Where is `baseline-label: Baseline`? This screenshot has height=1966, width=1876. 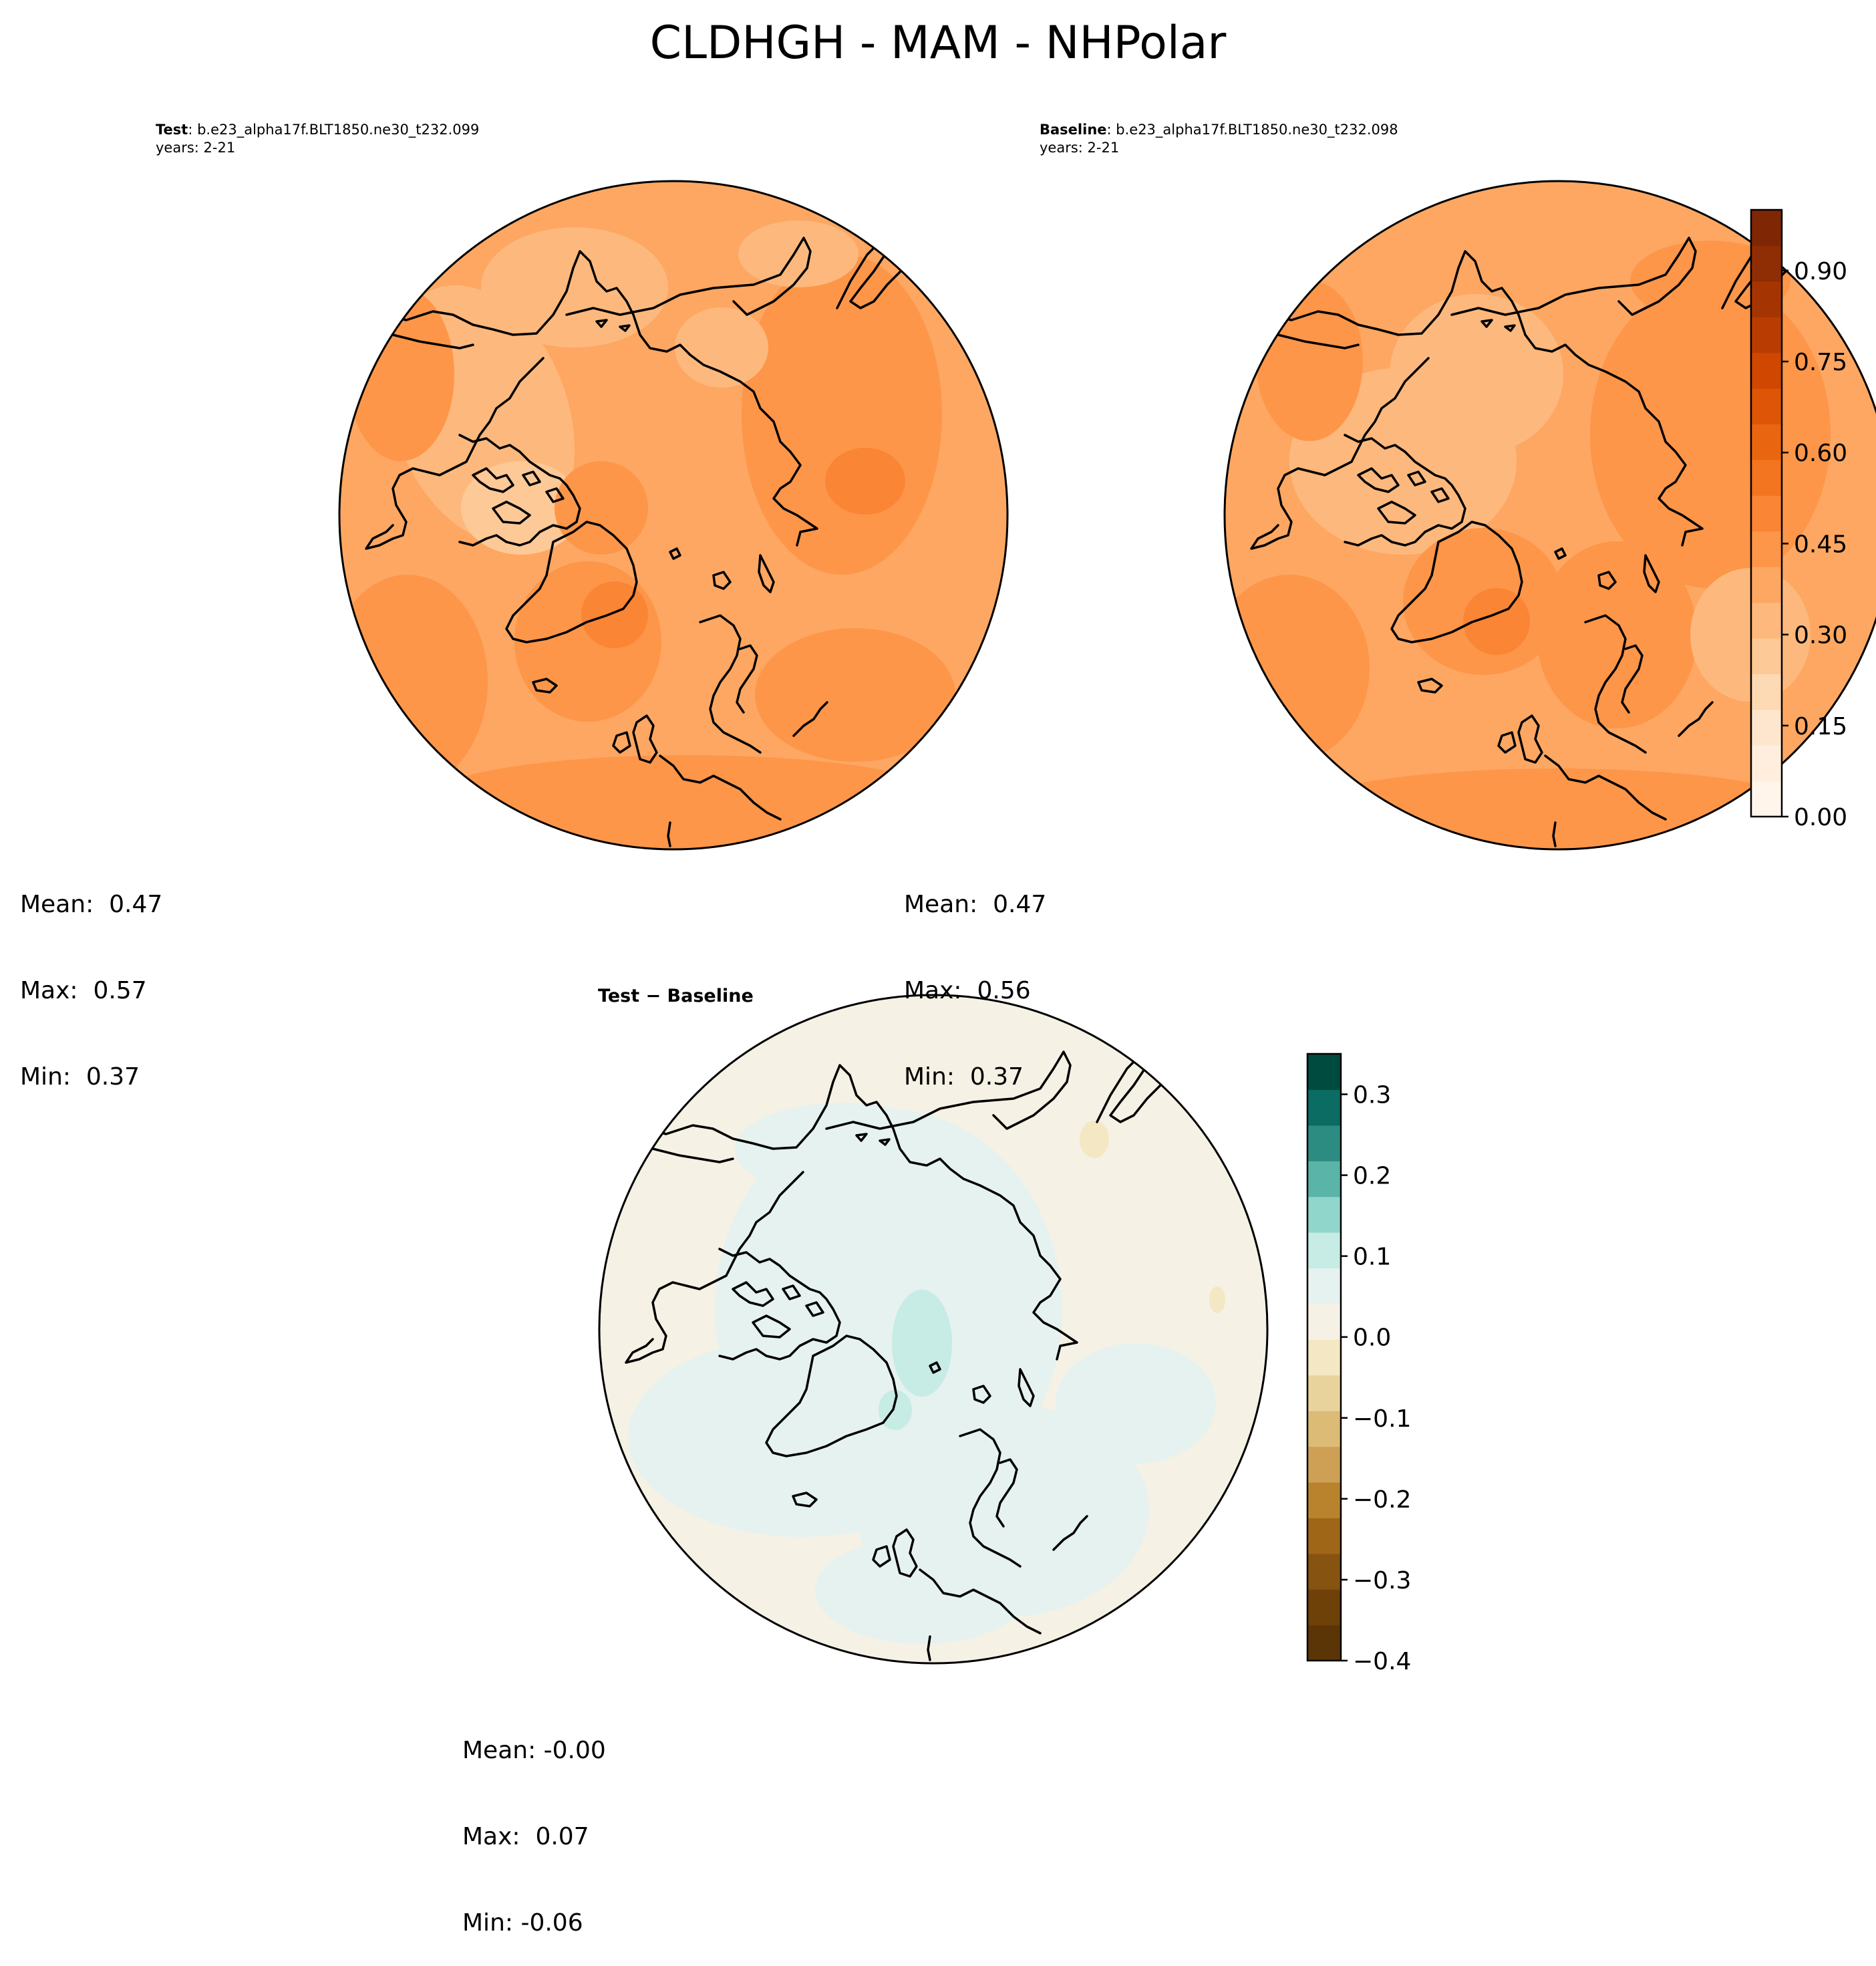
baseline-label: Baseline is located at coordinates (1073, 130).